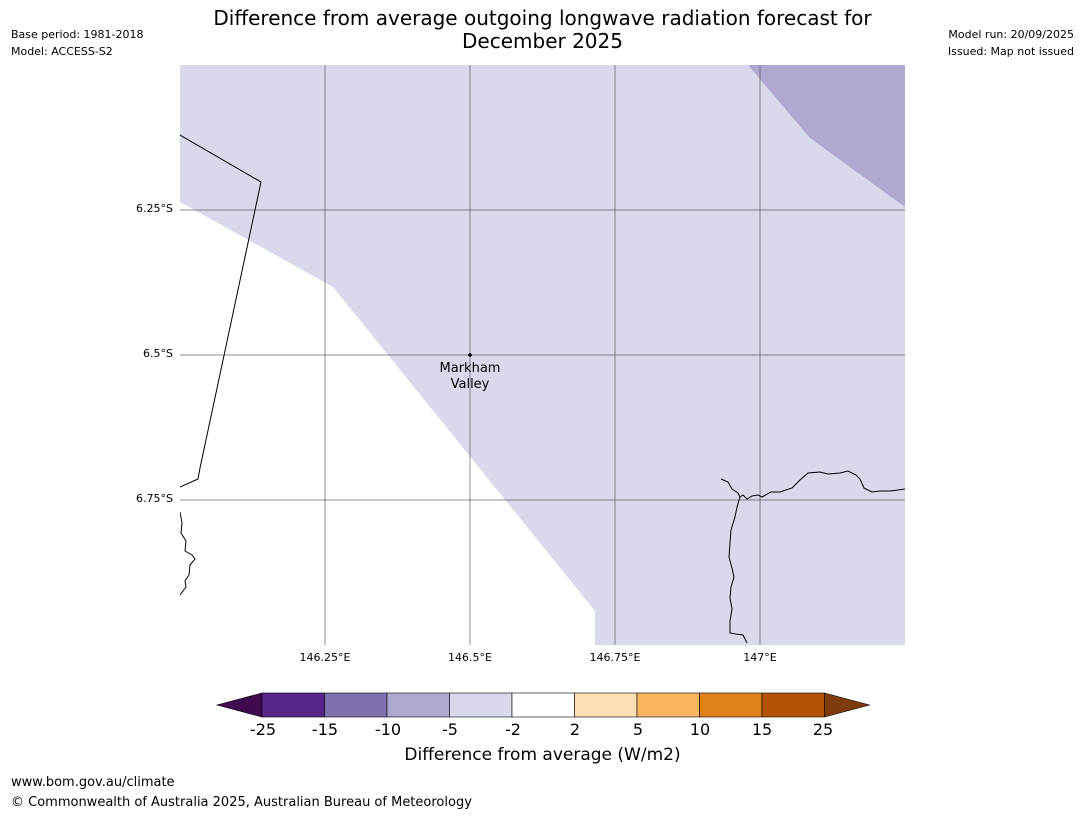 The height and width of the screenshot is (816, 1085). Describe the element at coordinates (93, 782) in the screenshot. I see `footer-url: www.bom.gov.au/climate` at that location.